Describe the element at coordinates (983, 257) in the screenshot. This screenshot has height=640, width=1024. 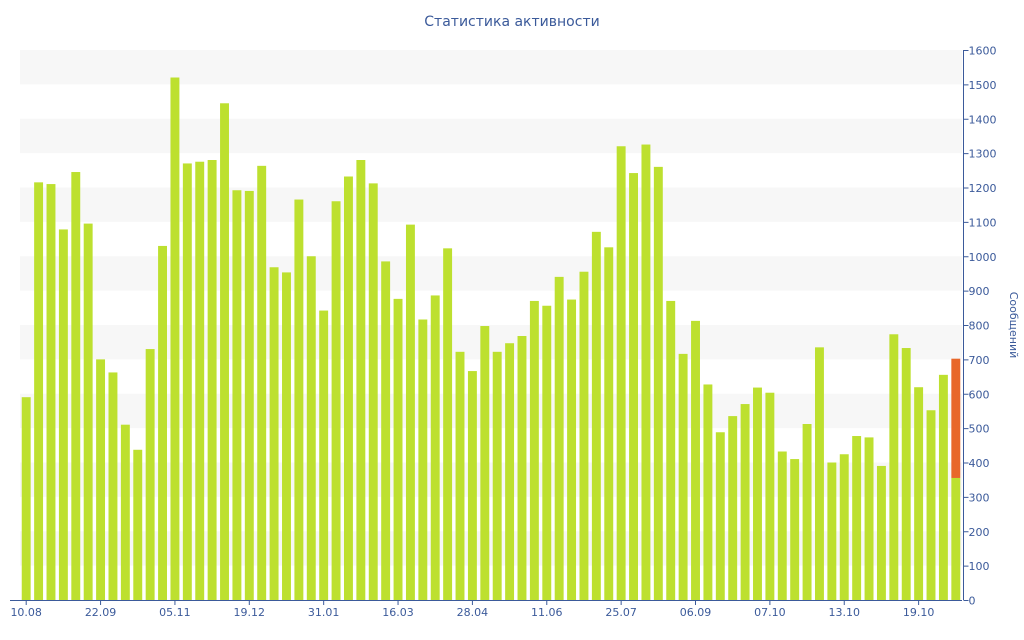
I see `y-tick-label: 1000` at that location.